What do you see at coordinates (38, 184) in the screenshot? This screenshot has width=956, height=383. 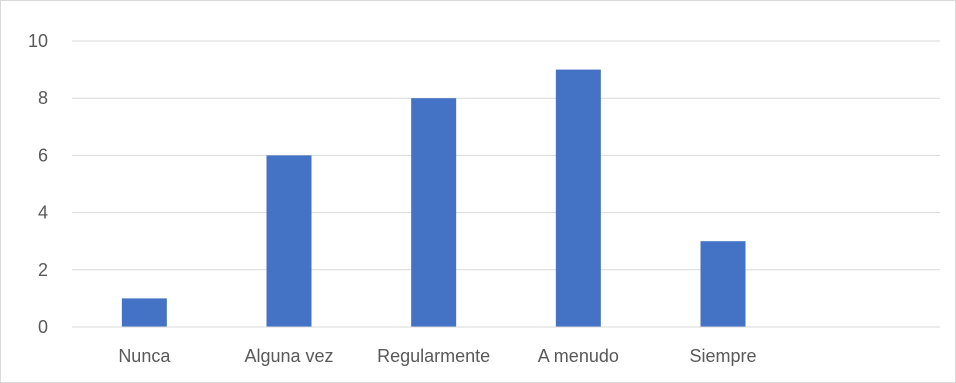 I see `y-axis-ticks: 0 2 4 6 8 10` at bounding box center [38, 184].